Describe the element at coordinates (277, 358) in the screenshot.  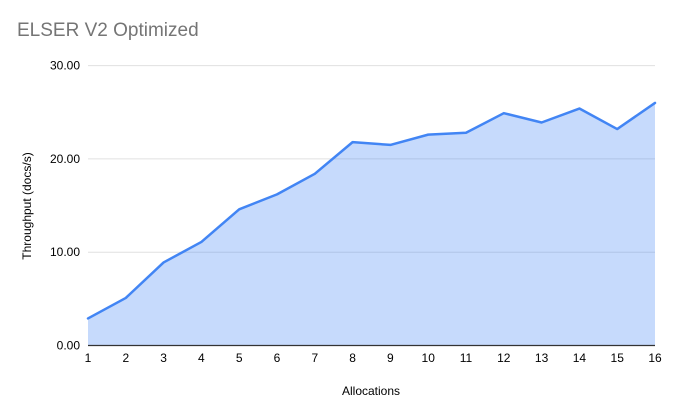
I see `x-tick-label: 6` at that location.